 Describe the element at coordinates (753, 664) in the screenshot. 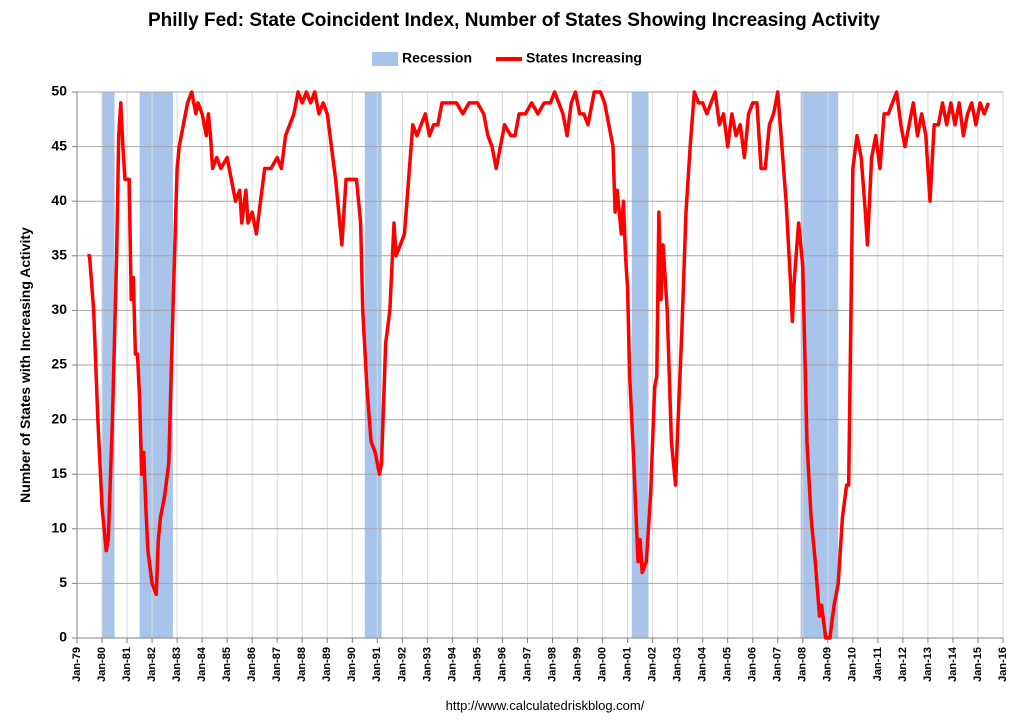

I see `x-tick-label: Jan-06` at that location.